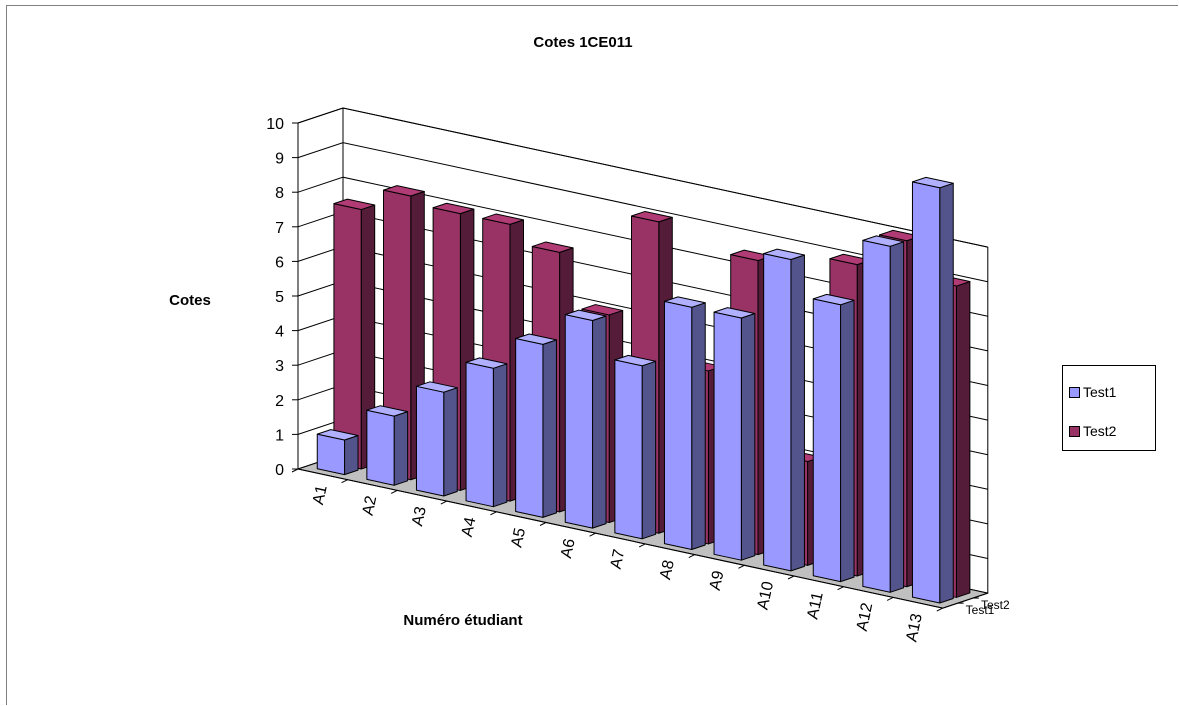  What do you see at coordinates (469, 527) in the screenshot?
I see `x-tick-label: A4` at bounding box center [469, 527].